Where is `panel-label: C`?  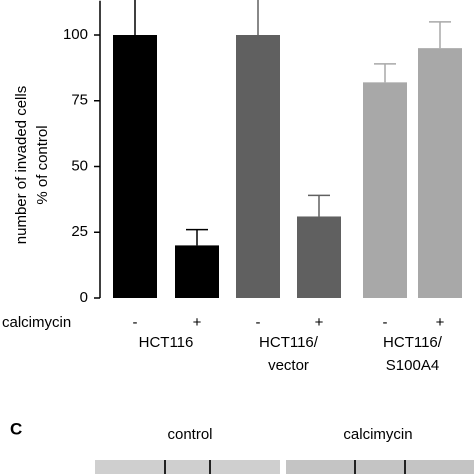
panel-label: C is located at coordinates (16, 428).